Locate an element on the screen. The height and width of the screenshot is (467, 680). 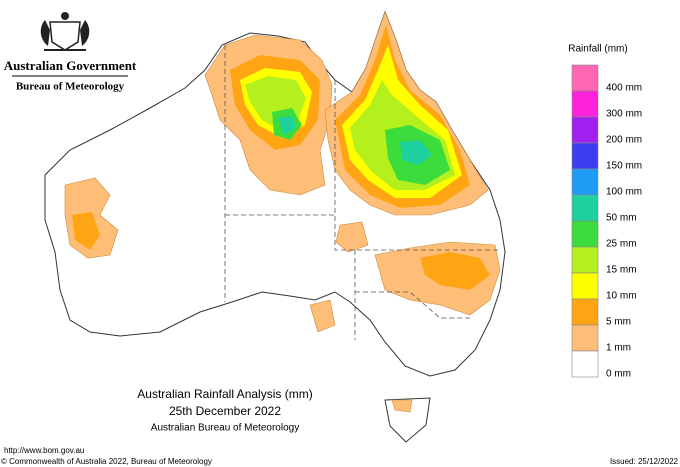
crest is located at coordinates (65, 31).